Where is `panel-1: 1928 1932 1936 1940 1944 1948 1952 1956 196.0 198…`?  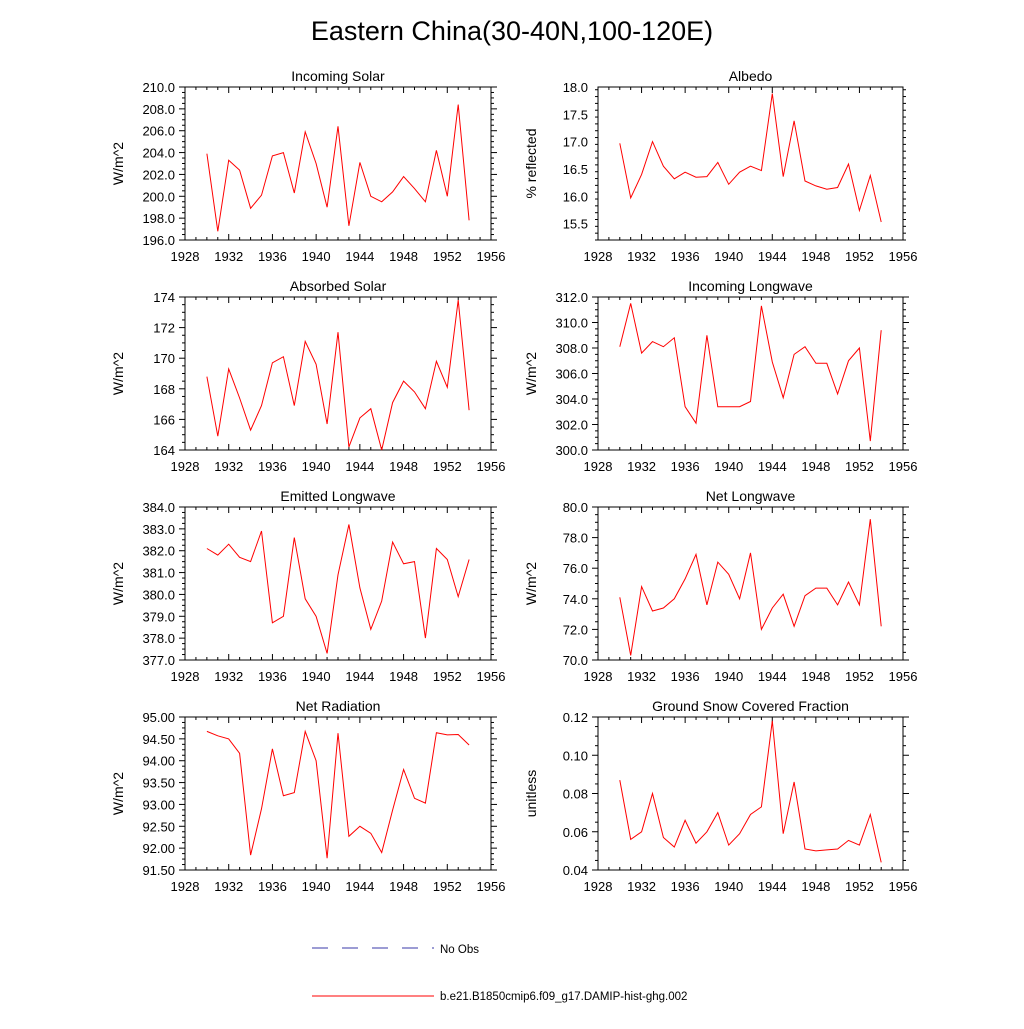 panel-1: 1928 1932 1936 1940 1944 1948 1952 1956 196.0 198… is located at coordinates (307, 166).